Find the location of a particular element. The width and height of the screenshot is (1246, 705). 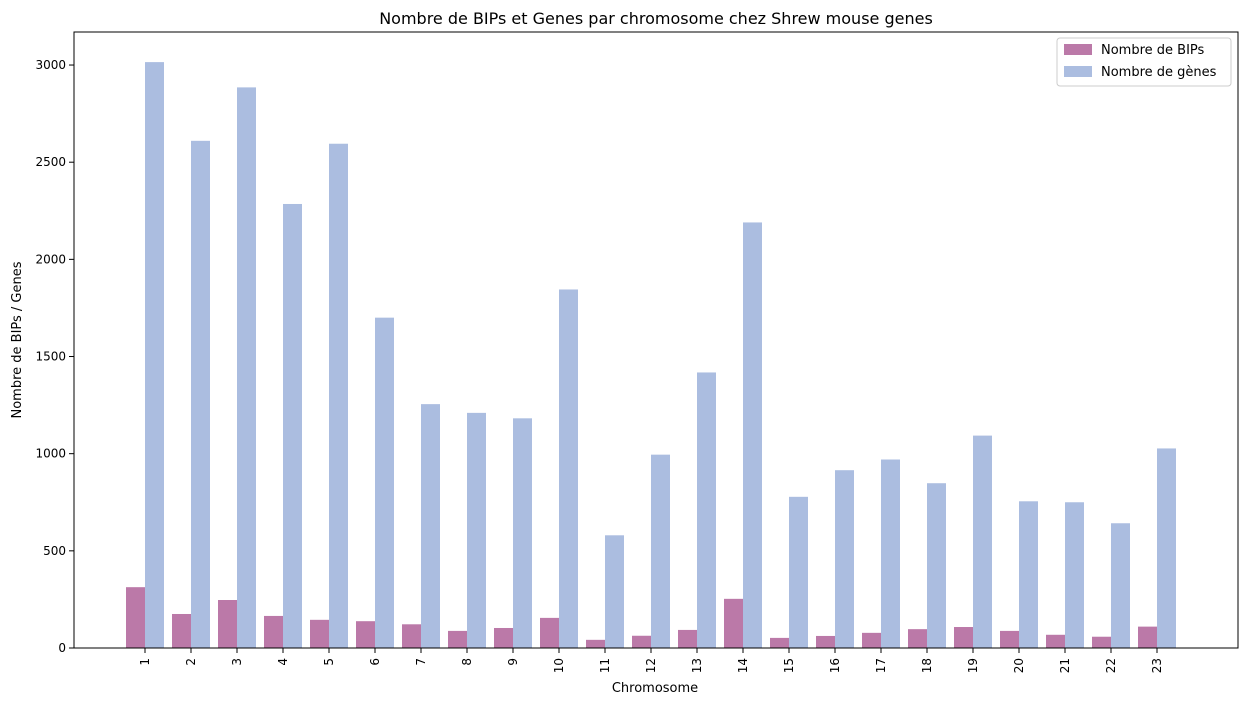

x-tick-label: 16 is located at coordinates (835, 665).